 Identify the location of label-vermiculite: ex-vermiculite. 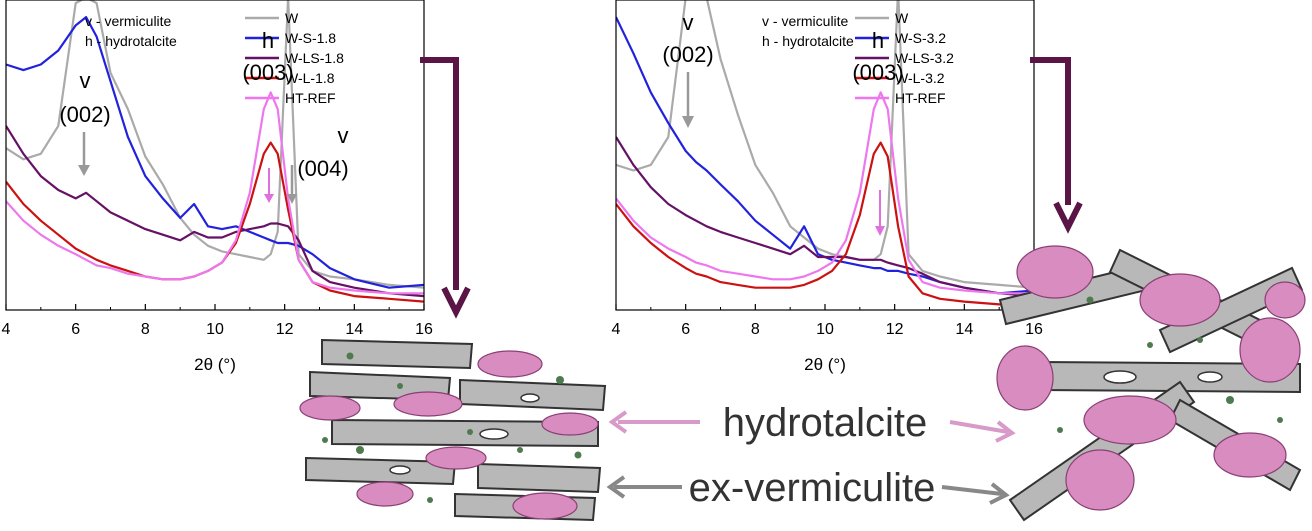
(808, 488).